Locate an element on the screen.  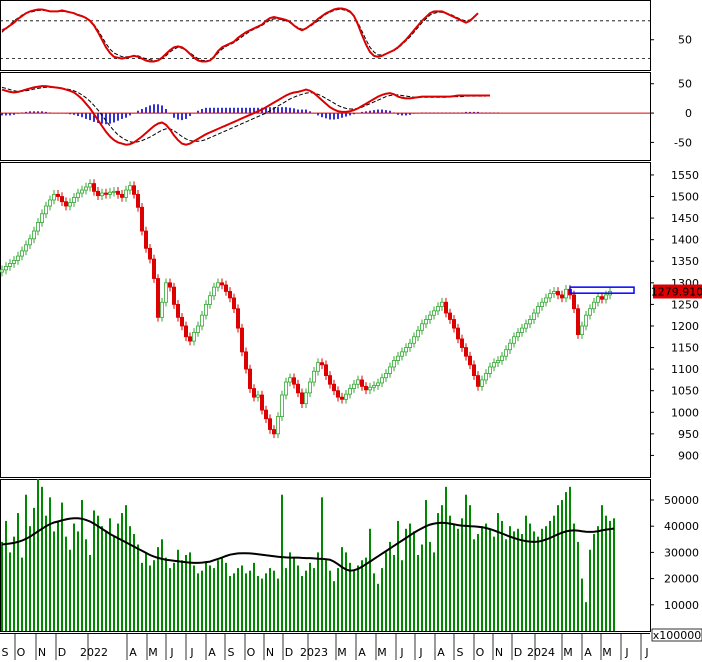
price-tick-label: 1500 is located at coordinates (685, 197).